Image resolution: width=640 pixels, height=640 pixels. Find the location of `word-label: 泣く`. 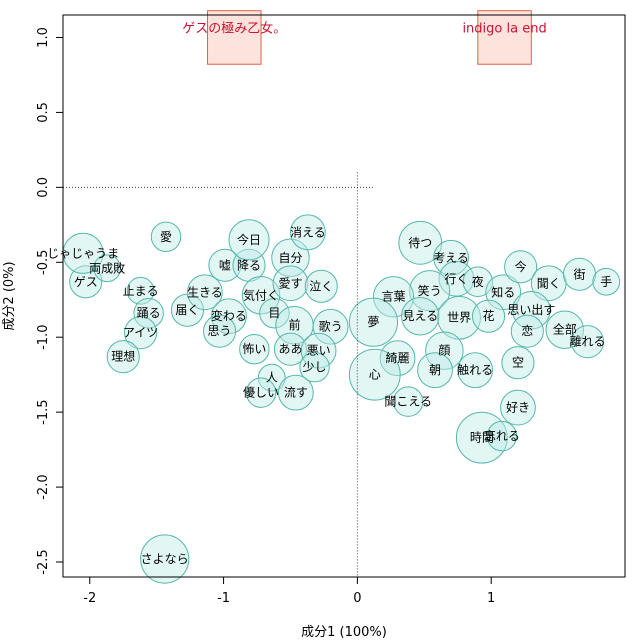

word-label: 泣く is located at coordinates (321, 285).